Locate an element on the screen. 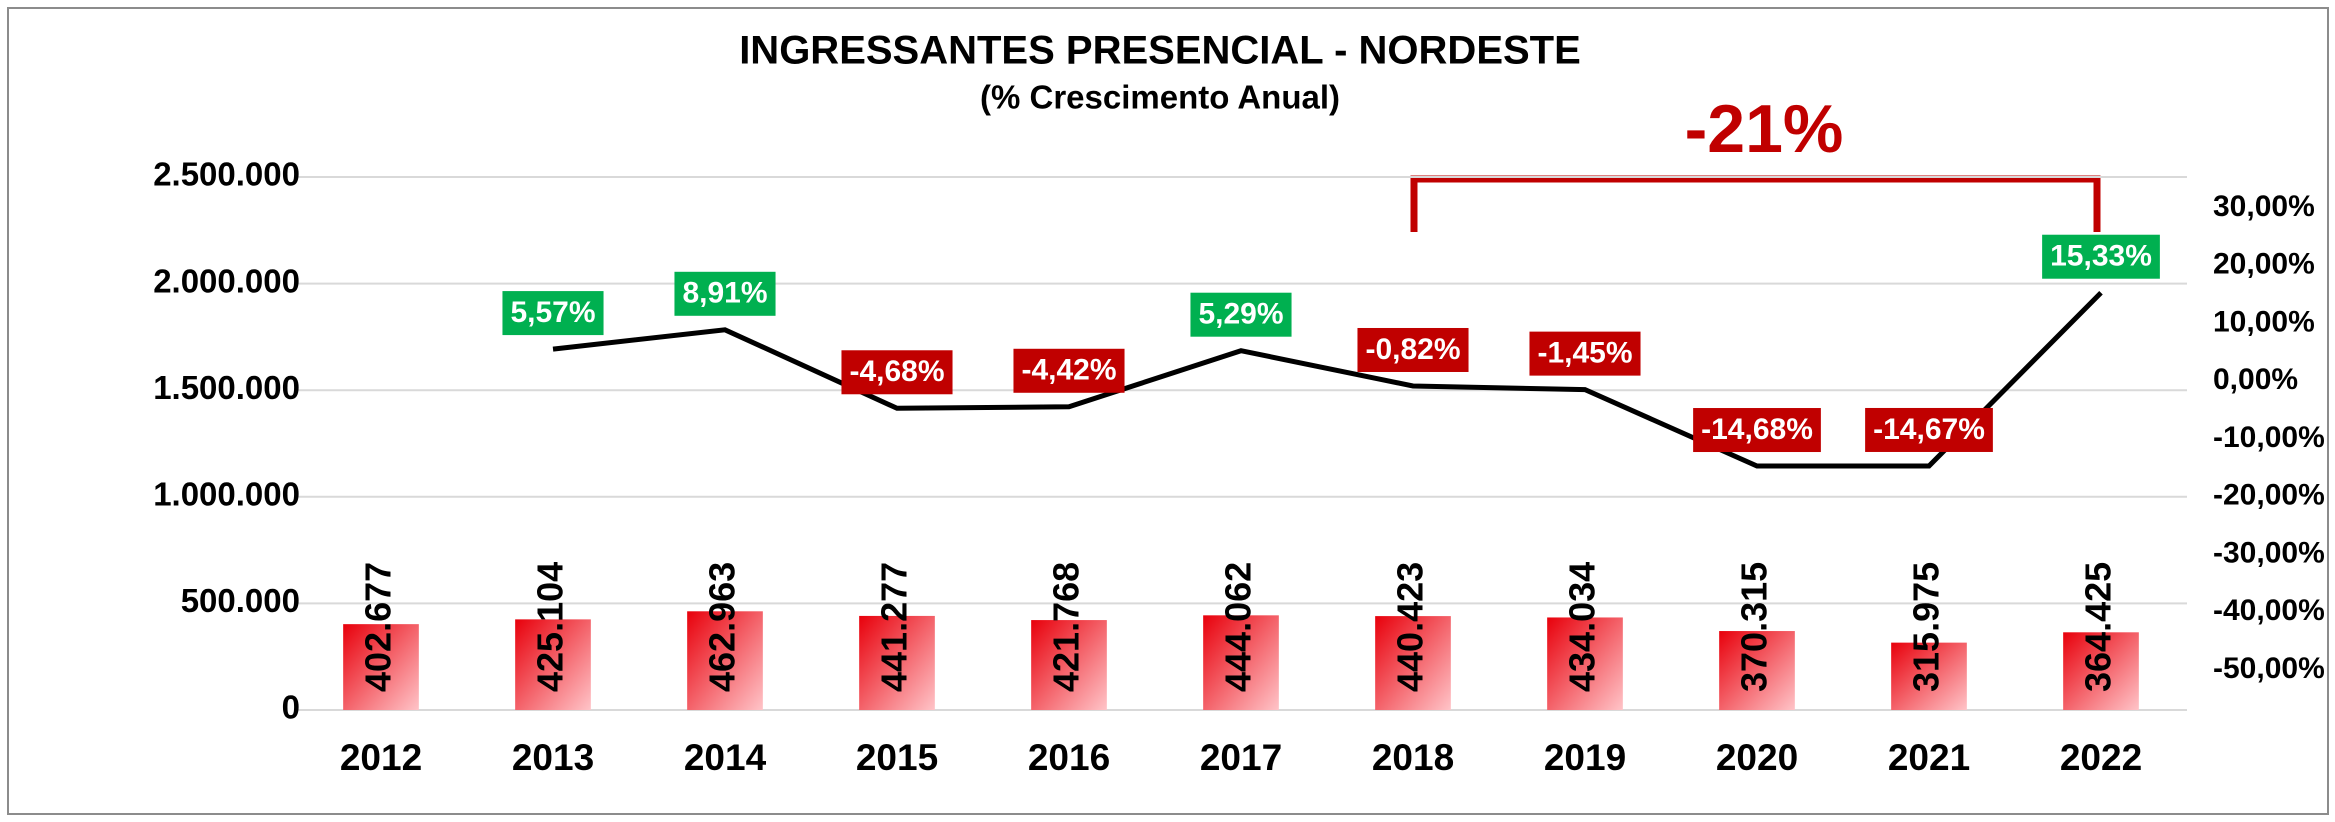 This screenshot has height=822, width=2335. chart-title: INGRESSANTES PRESENCIAL - NORDESTE is located at coordinates (1160, 51).